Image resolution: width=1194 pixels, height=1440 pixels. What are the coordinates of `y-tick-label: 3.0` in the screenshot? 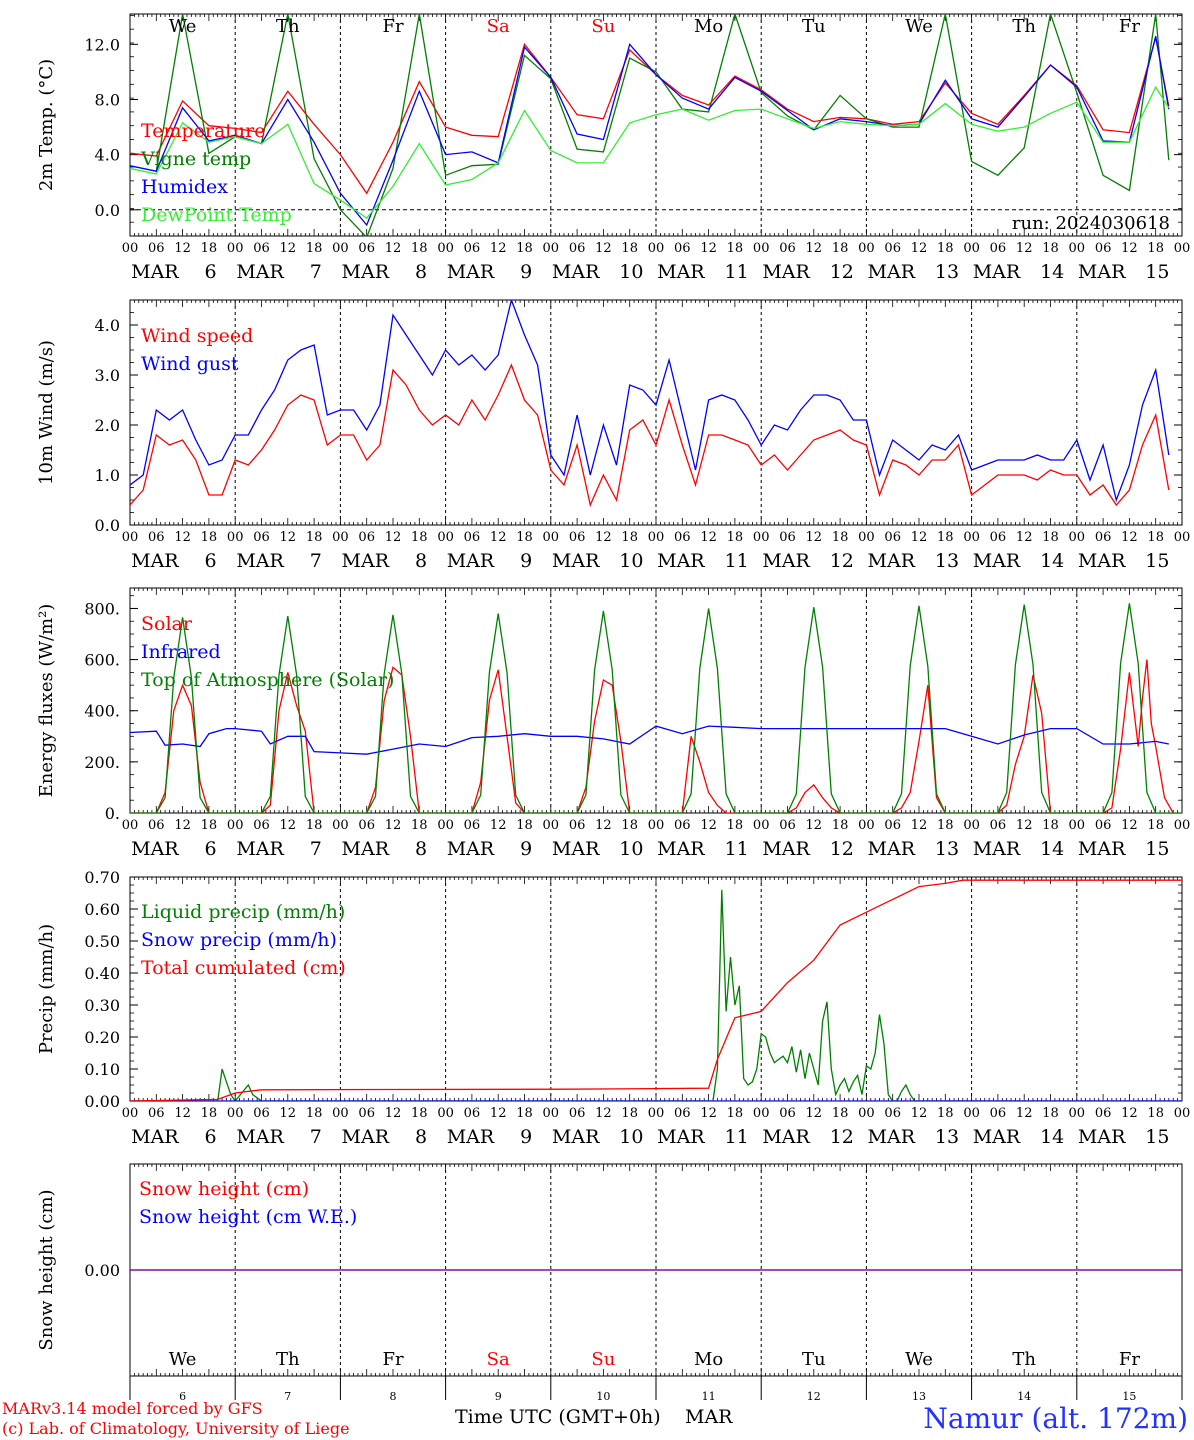 It's located at (107, 375).